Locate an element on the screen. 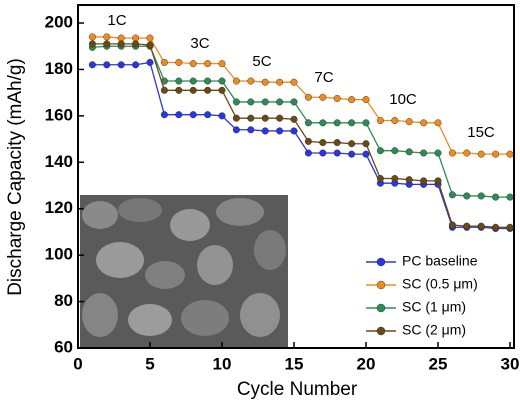 The width and height of the screenshot is (520, 407). x-tick-label: 30 is located at coordinates (510, 363).